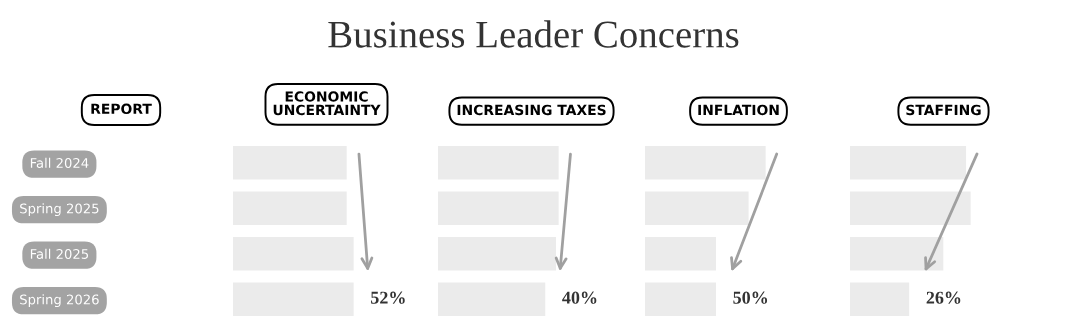 Image resolution: width=1067 pixels, height=331 pixels. Describe the element at coordinates (388, 297) in the screenshot. I see `data-label: 52%` at that location.